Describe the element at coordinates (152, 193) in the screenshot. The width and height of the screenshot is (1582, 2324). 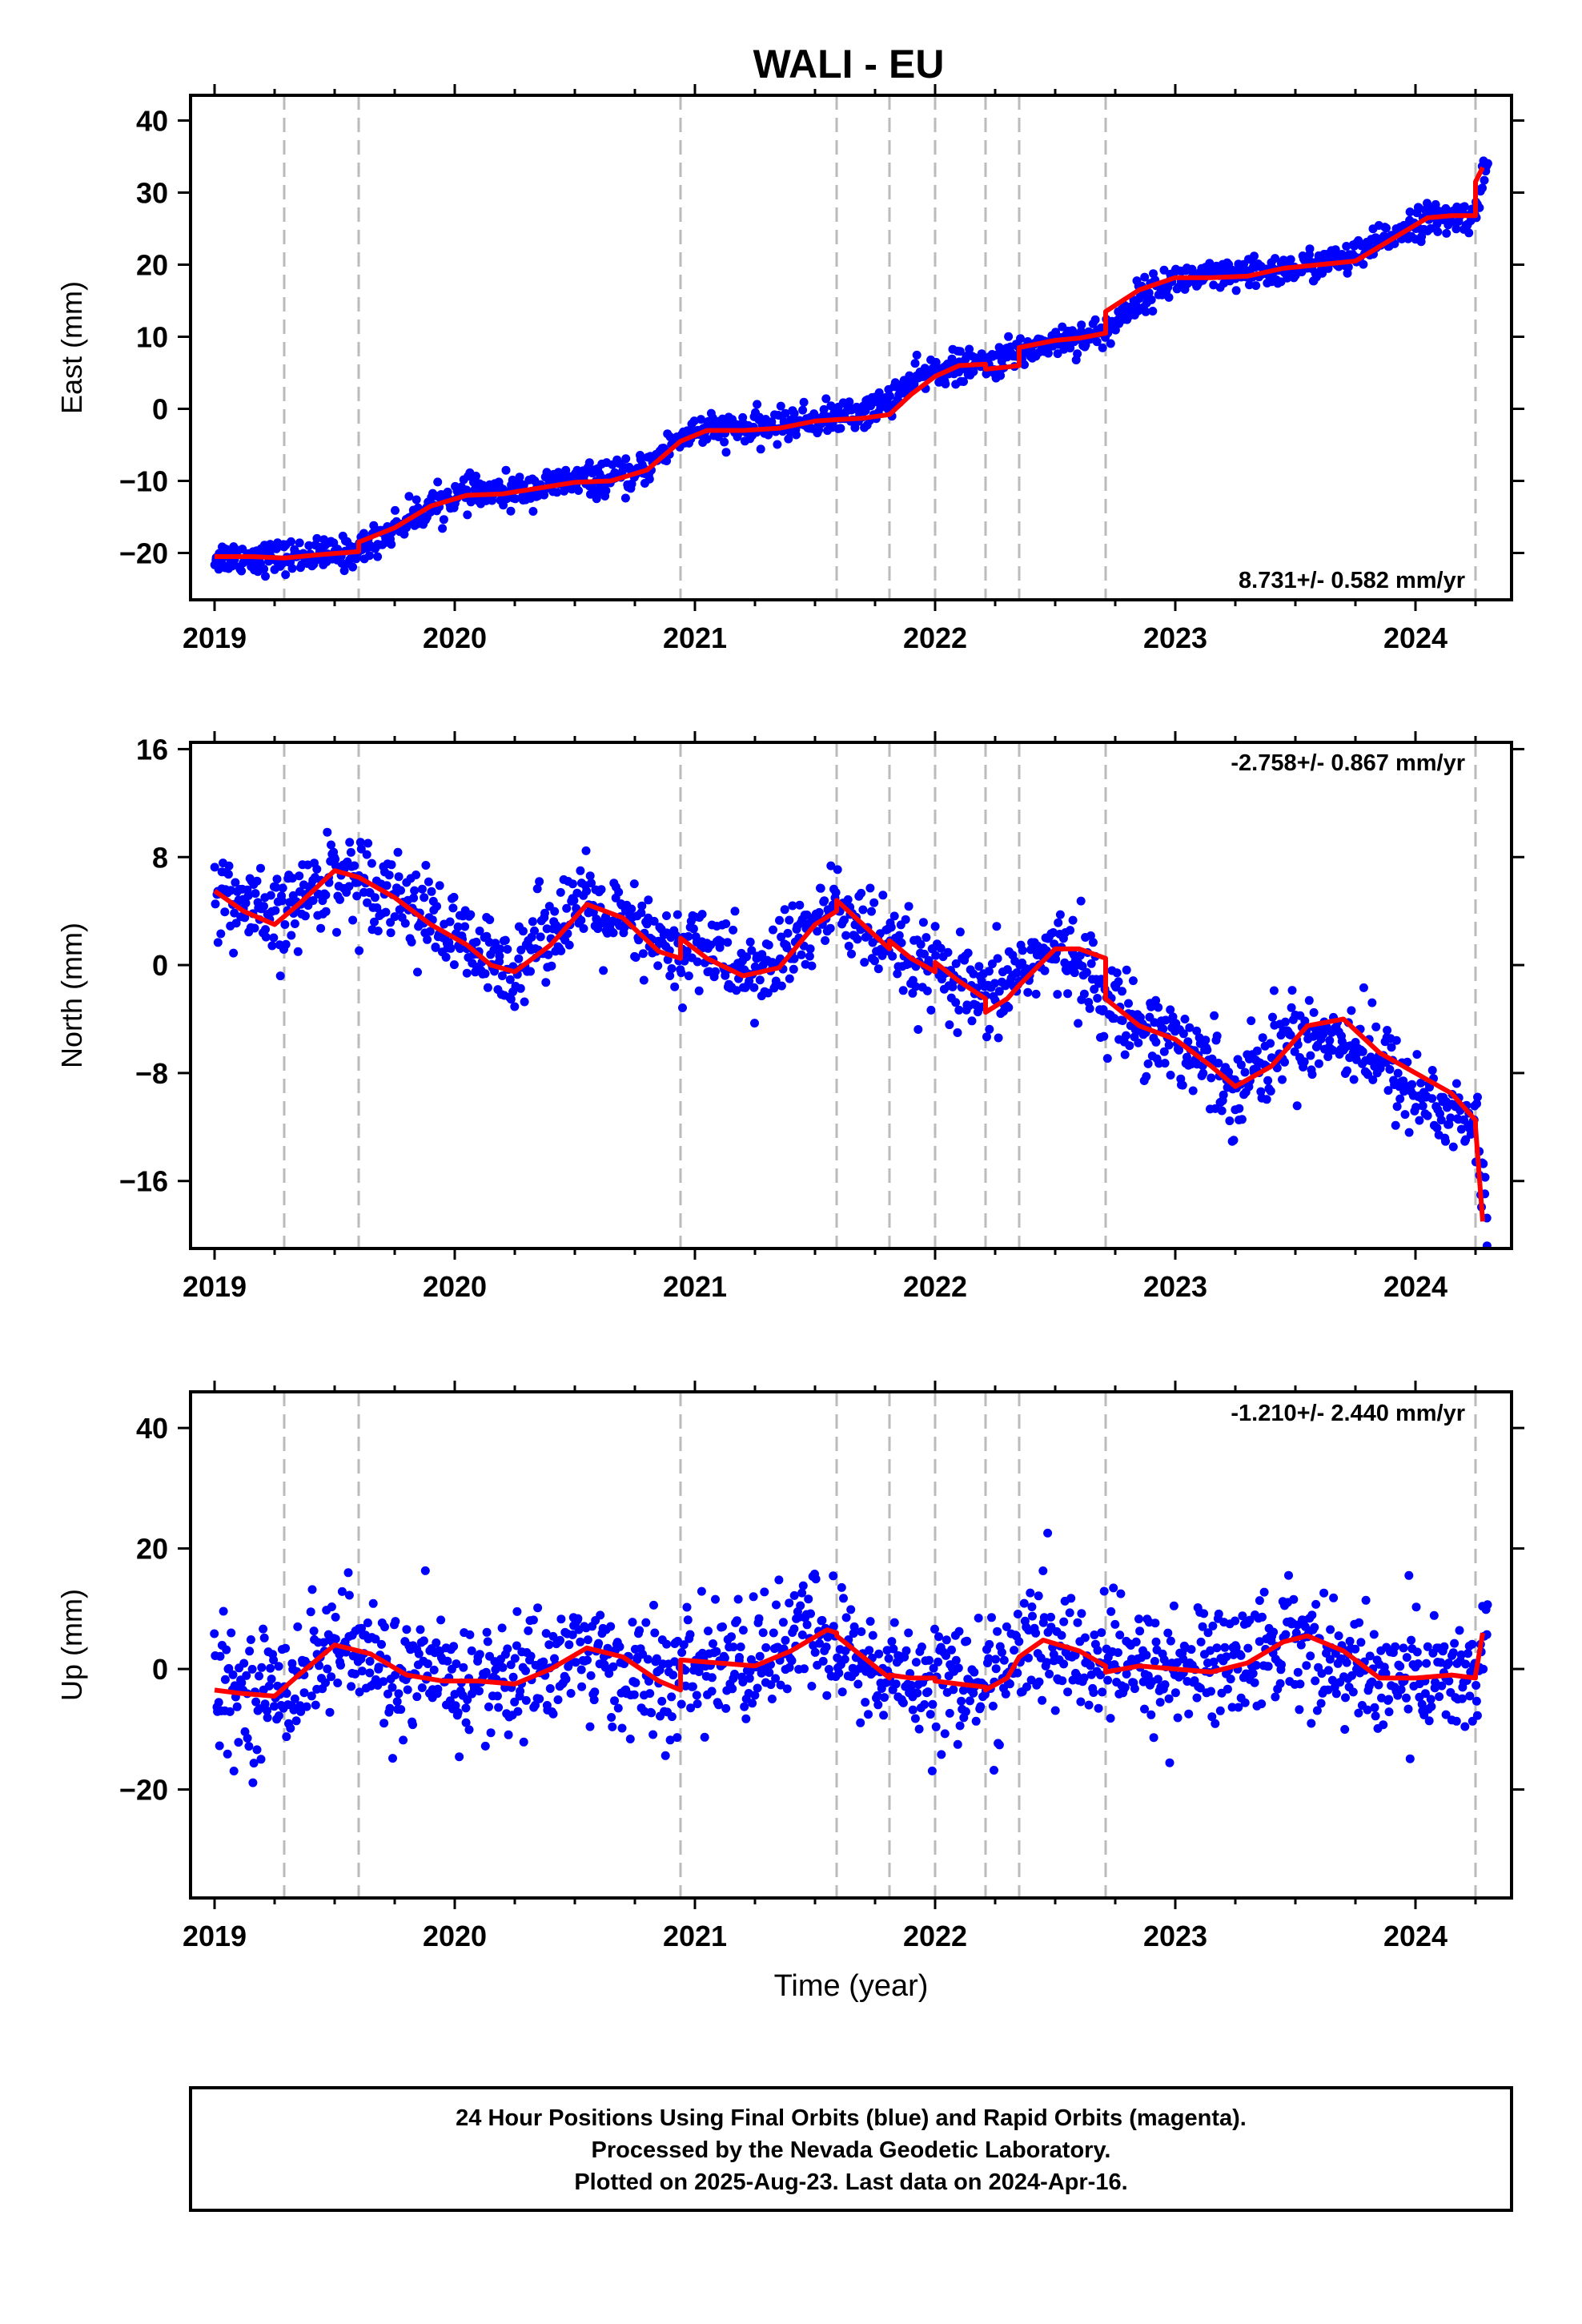
I see `y-tick-label: 30` at that location.